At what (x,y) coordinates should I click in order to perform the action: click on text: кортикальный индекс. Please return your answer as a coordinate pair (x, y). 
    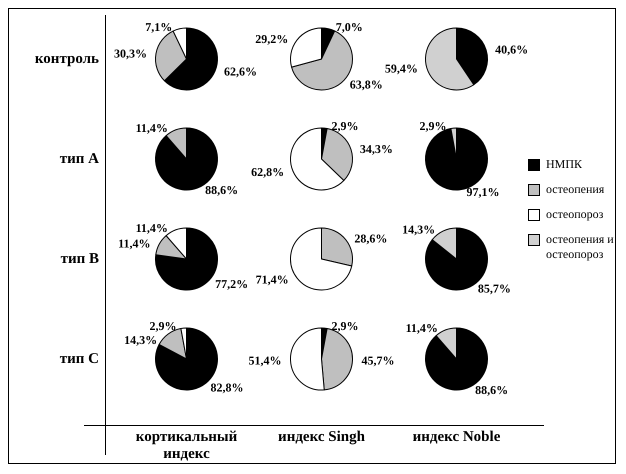
    Looking at the image, I should click on (186, 445).